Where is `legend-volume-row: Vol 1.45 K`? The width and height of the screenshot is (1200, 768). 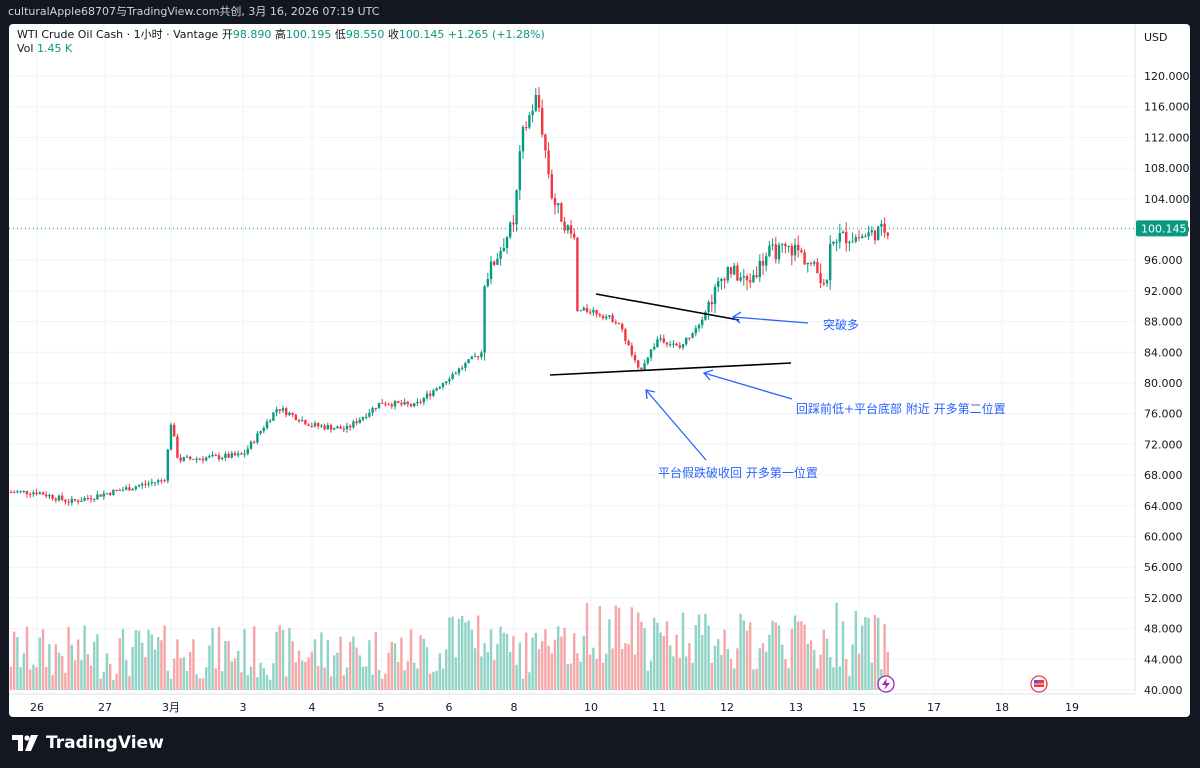 legend-volume-row: Vol 1.45 K is located at coordinates (281, 49).